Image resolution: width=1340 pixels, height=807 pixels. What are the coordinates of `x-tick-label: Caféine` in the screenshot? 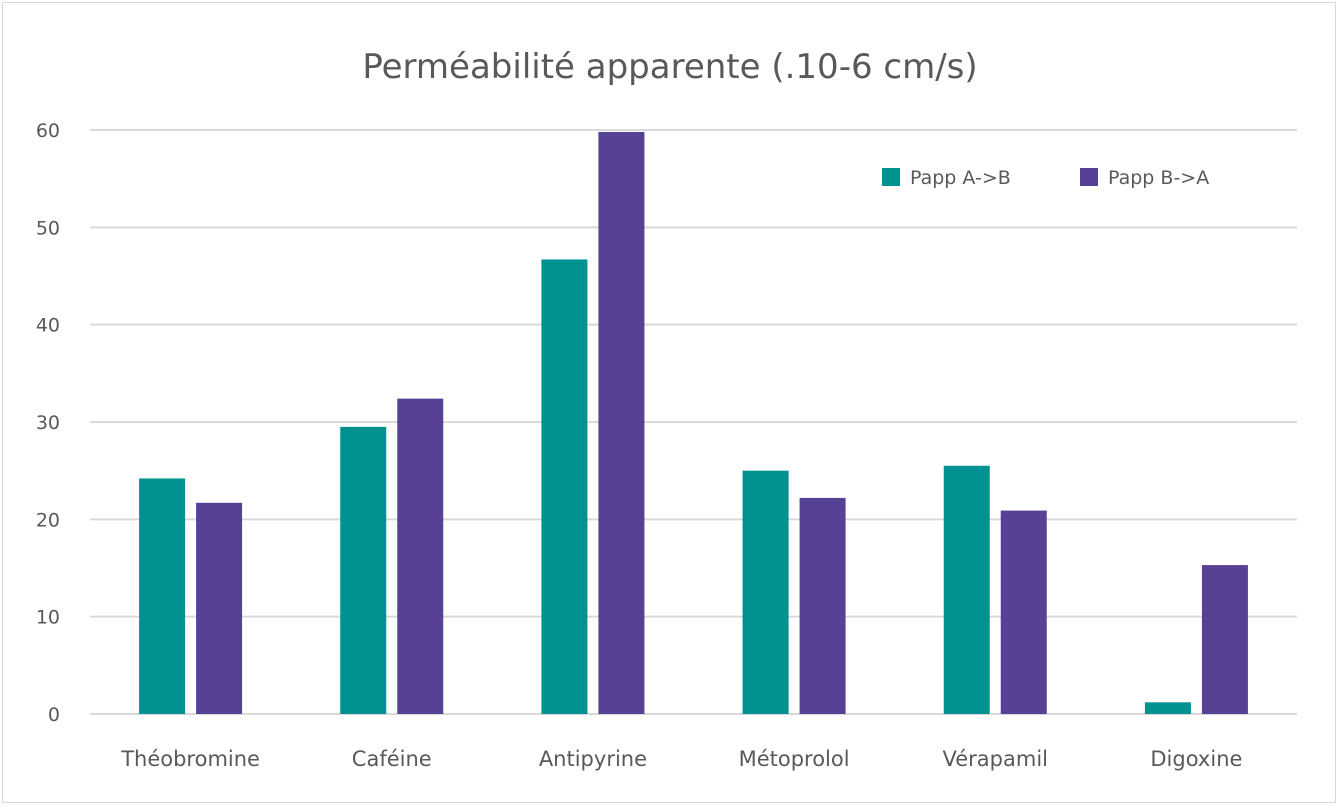 It's located at (392, 759).